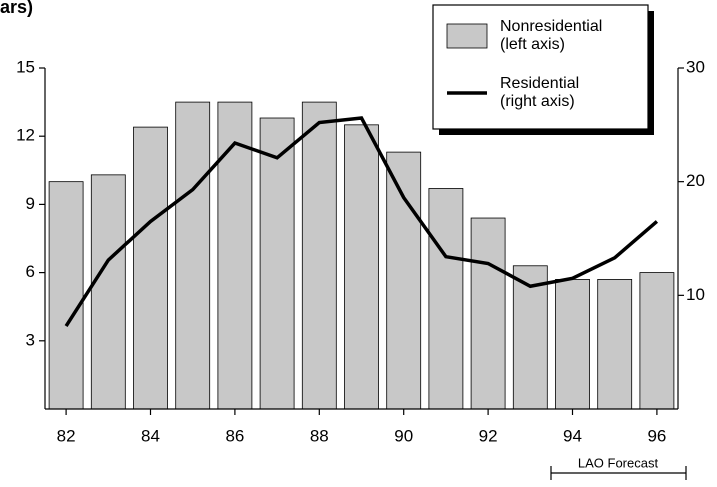  Describe the element at coordinates (572, 435) in the screenshot. I see `x-tick-label: 94` at that location.